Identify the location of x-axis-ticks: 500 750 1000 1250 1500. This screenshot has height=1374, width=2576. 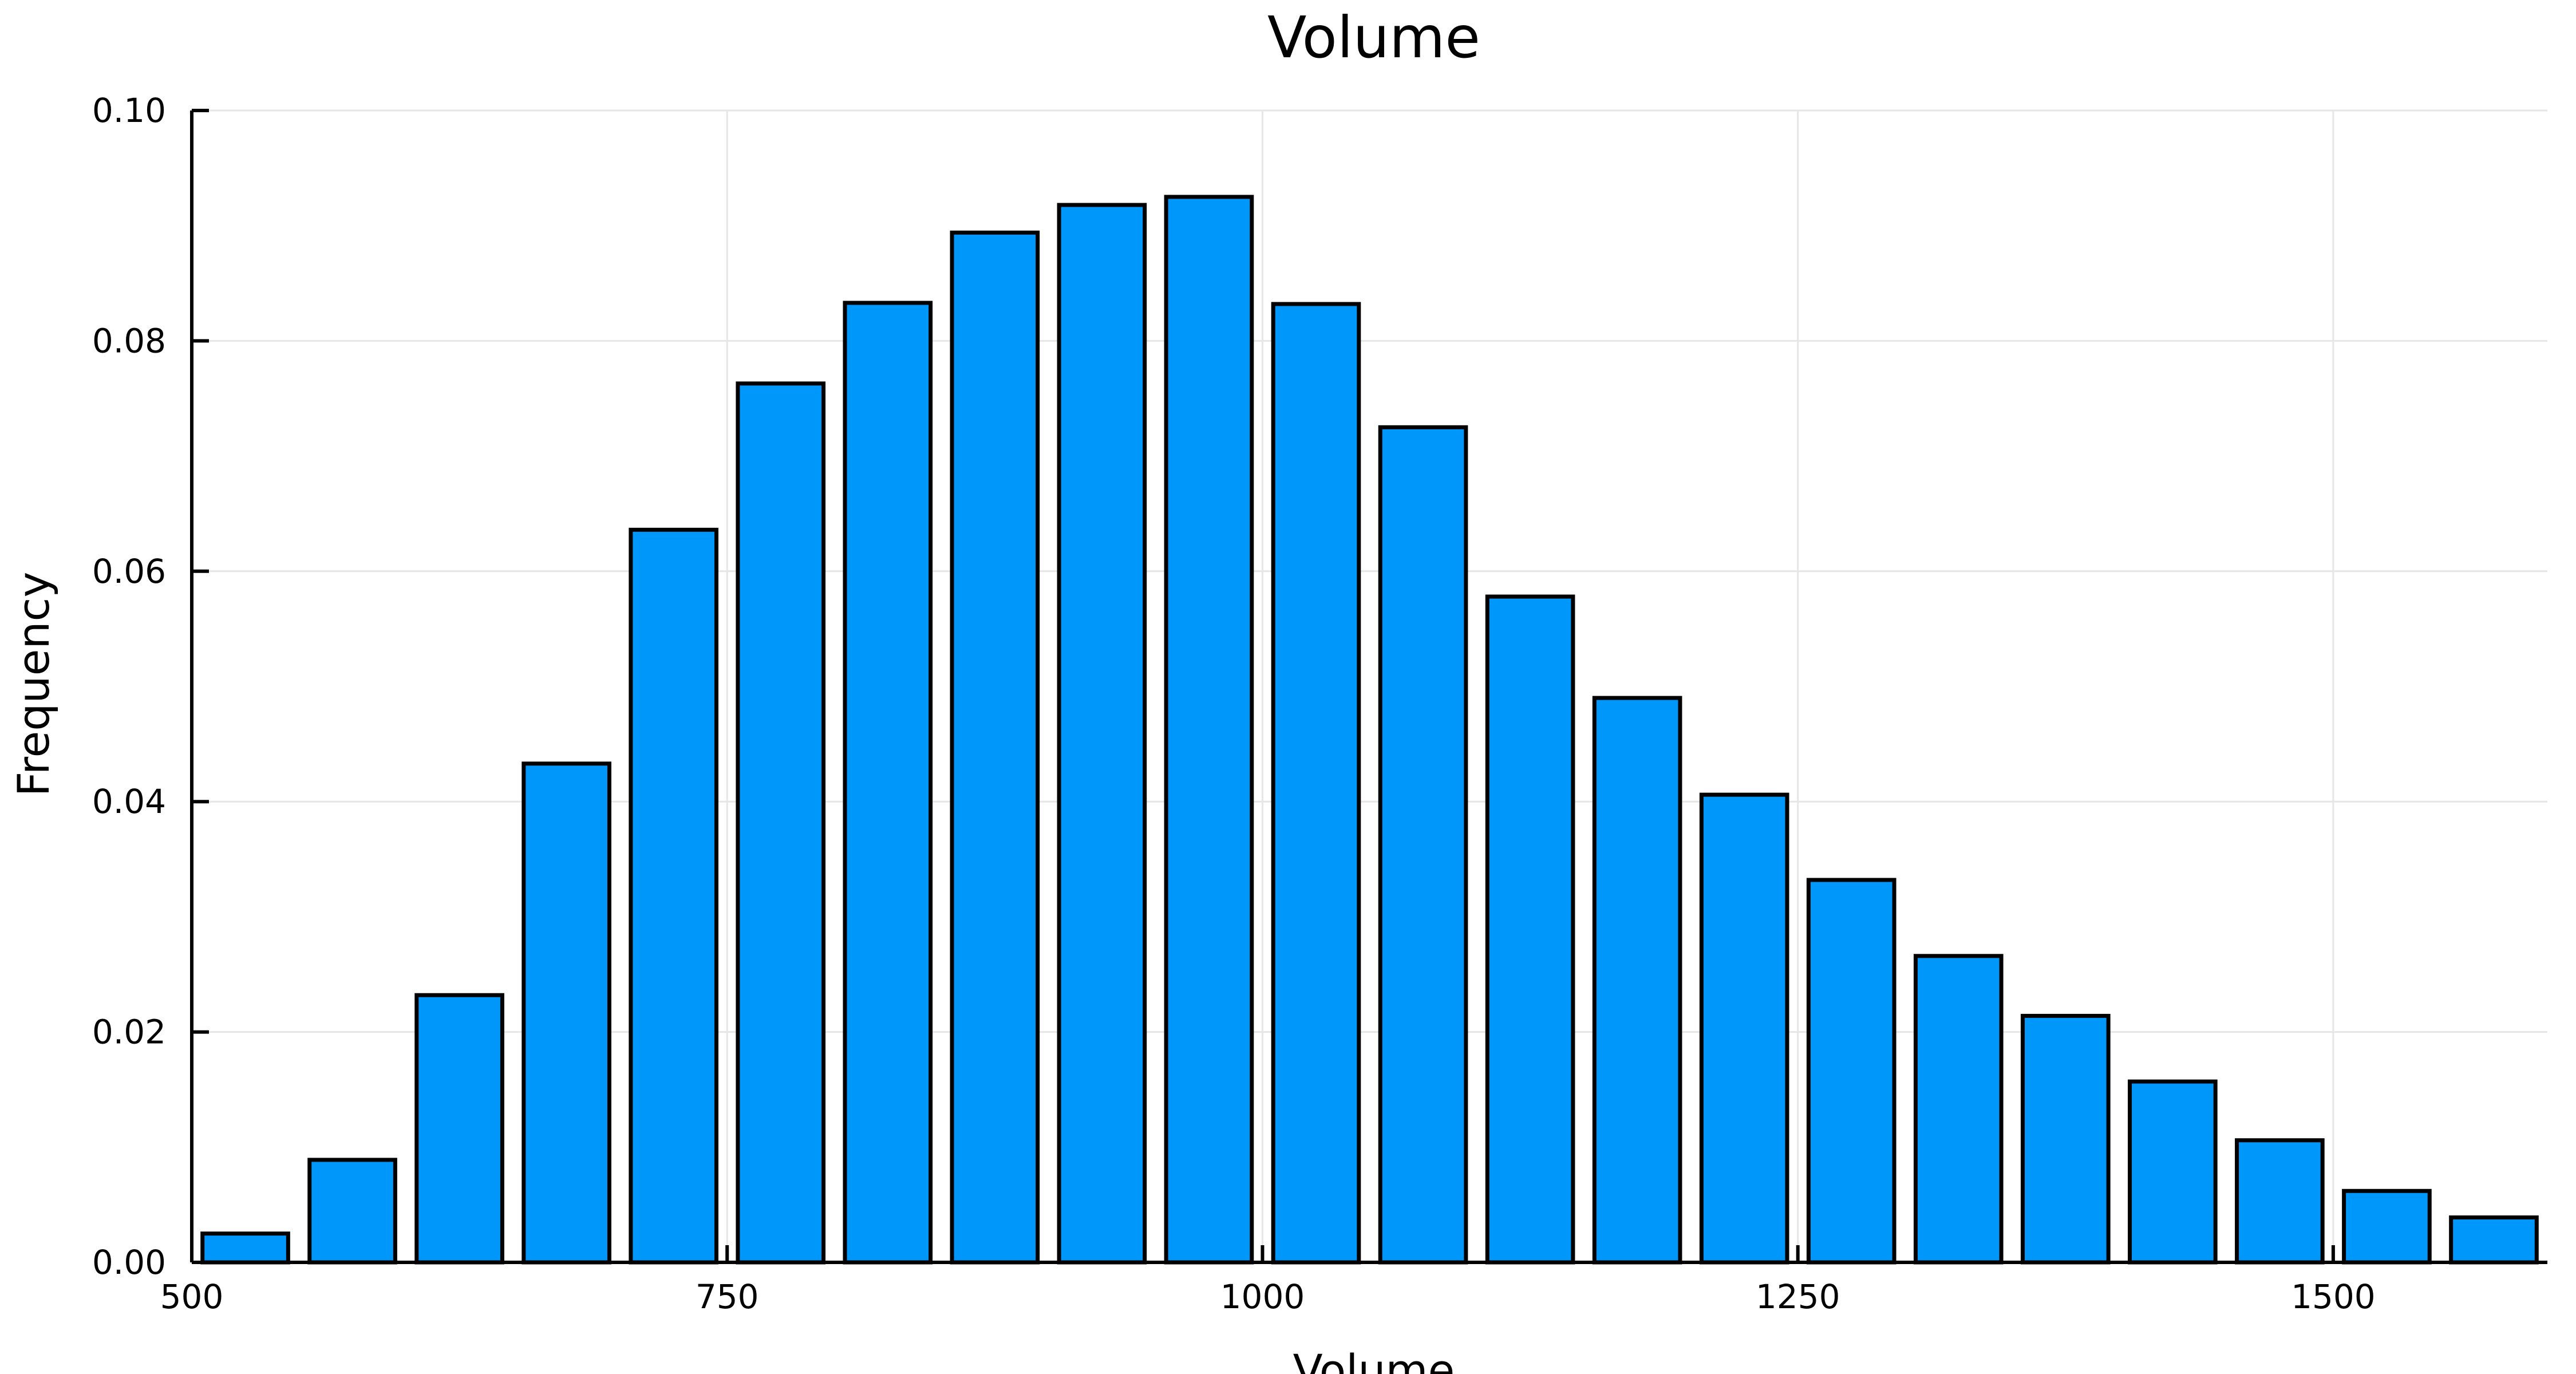
(1268, 1281).